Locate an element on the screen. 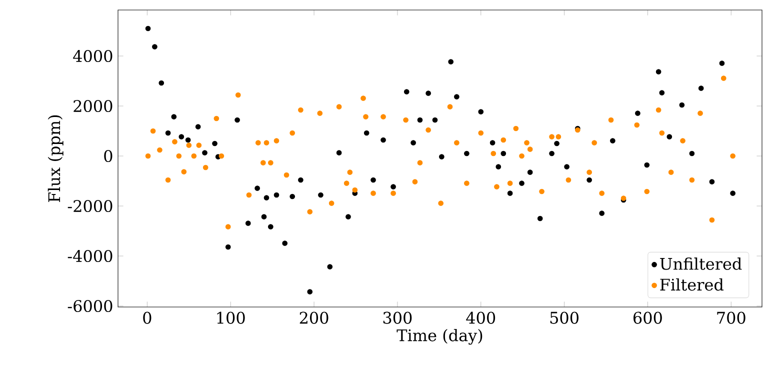 Image resolution: width=772 pixels, height=372 pixels. x-tick-label: 100 is located at coordinates (231, 318).